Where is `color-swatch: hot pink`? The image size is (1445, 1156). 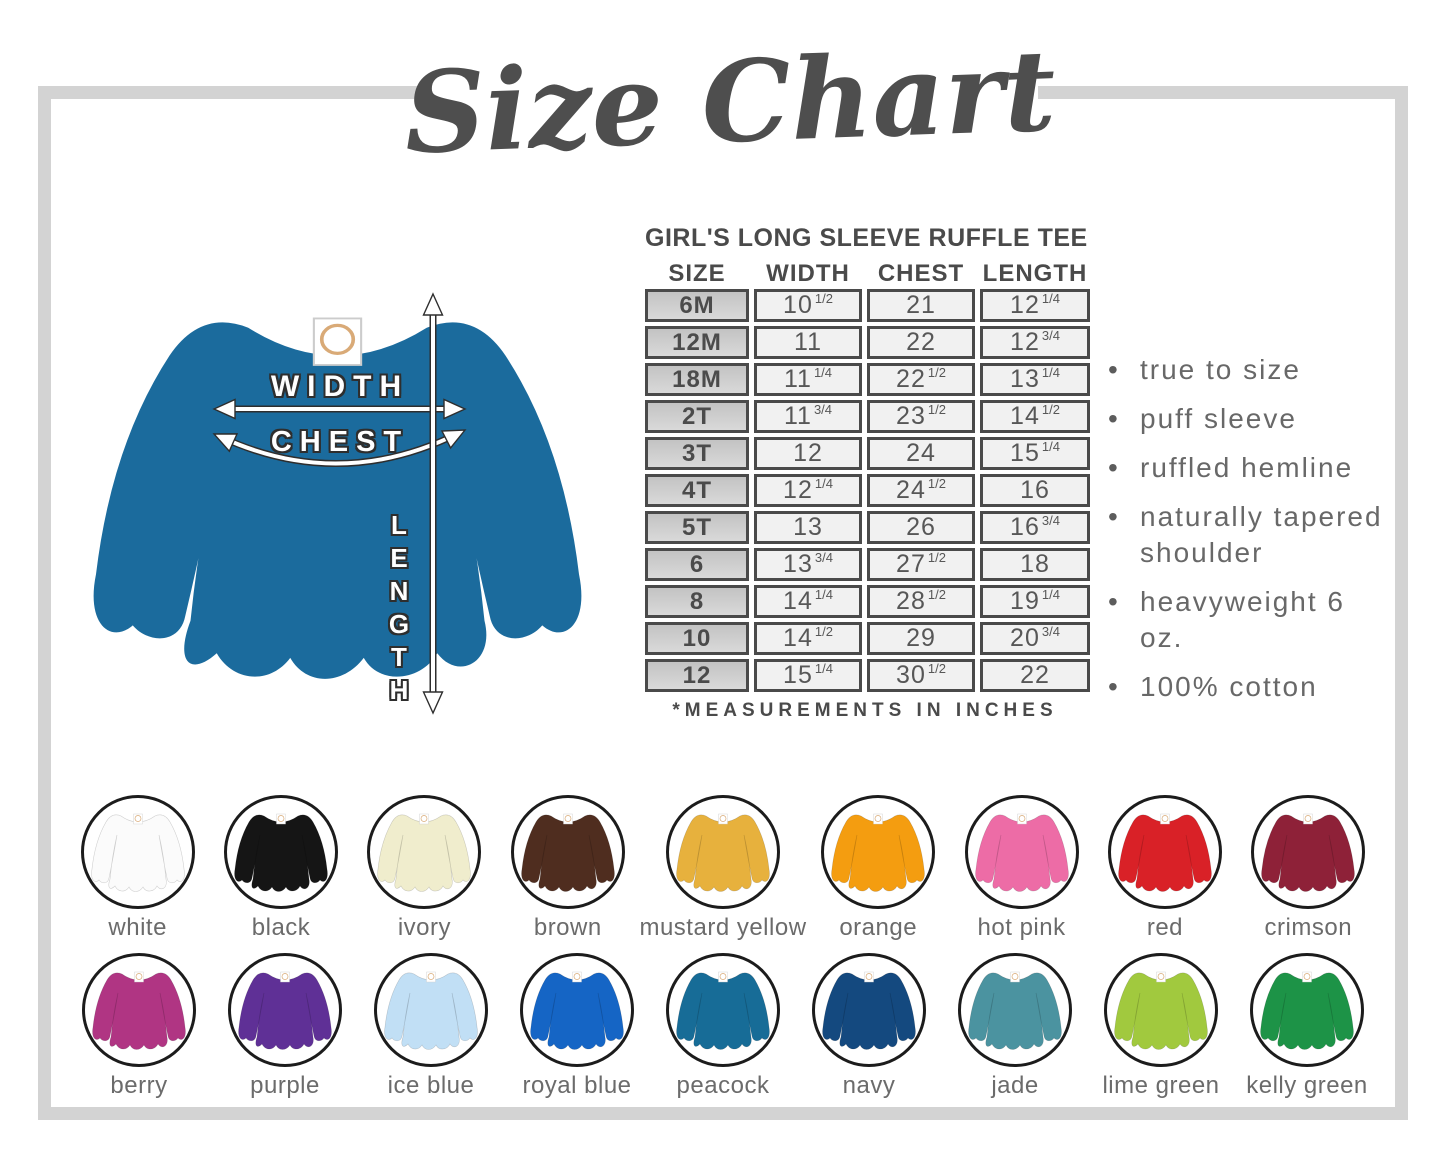 color-swatch: hot pink is located at coordinates (1021, 868).